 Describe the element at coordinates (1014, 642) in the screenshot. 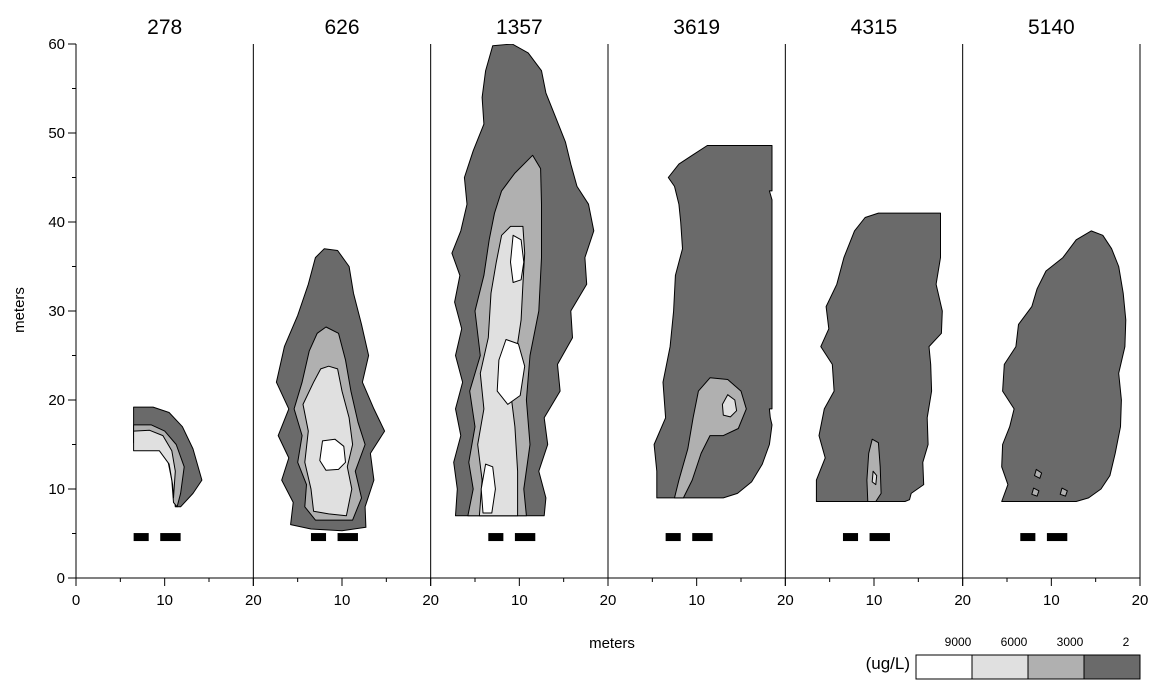

I see `legend-label-6000: 6000` at that location.